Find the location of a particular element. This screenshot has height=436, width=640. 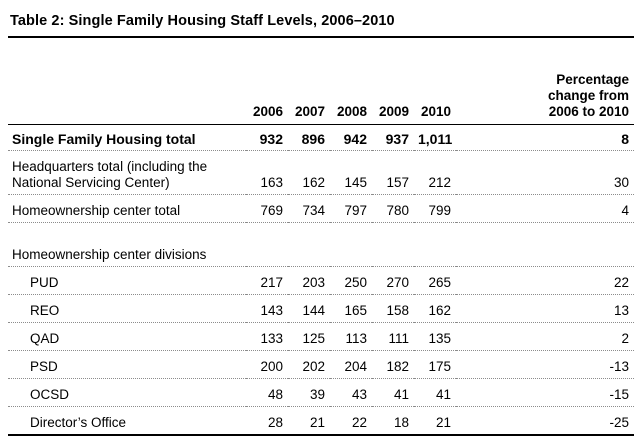

cell-2010: 175 is located at coordinates (435, 364).